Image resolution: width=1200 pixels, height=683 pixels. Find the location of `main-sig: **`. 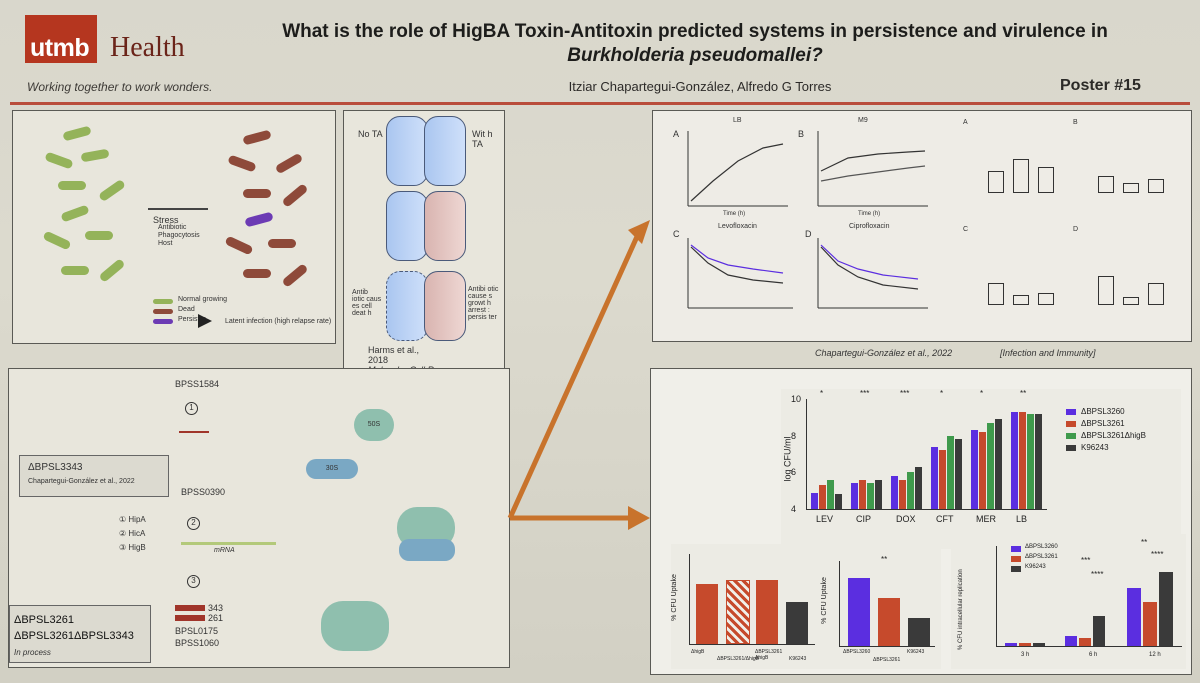

main-sig: ** is located at coordinates (1023, 393).